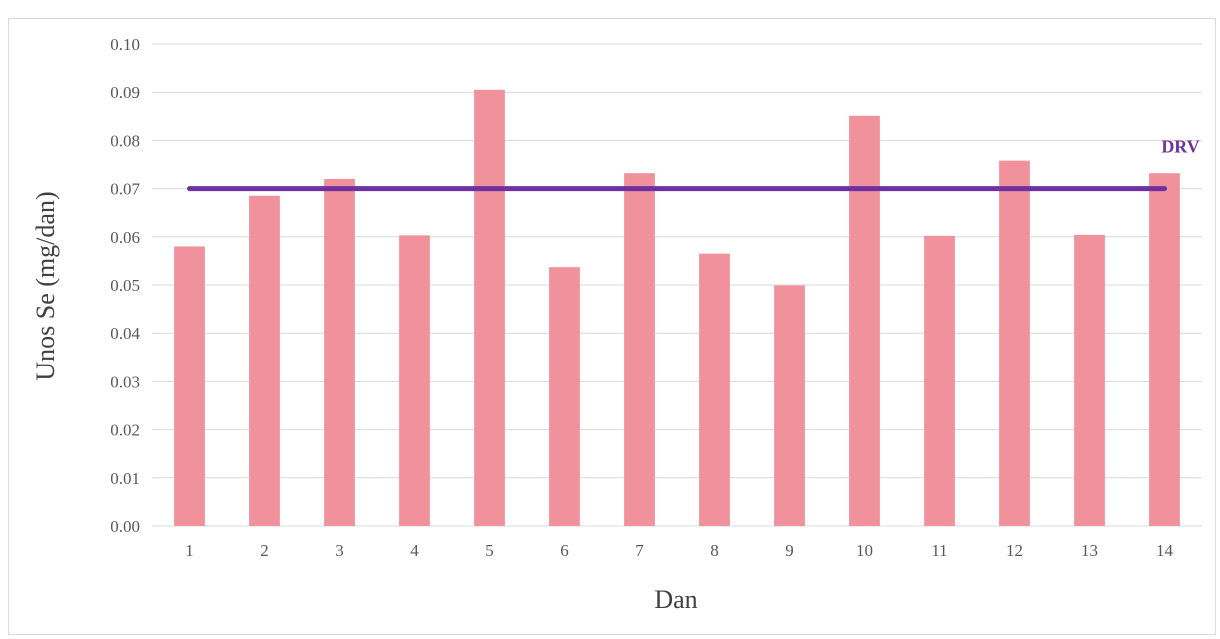 This screenshot has height=639, width=1220. I want to click on reference-line-group: DRV, so click(693, 164).